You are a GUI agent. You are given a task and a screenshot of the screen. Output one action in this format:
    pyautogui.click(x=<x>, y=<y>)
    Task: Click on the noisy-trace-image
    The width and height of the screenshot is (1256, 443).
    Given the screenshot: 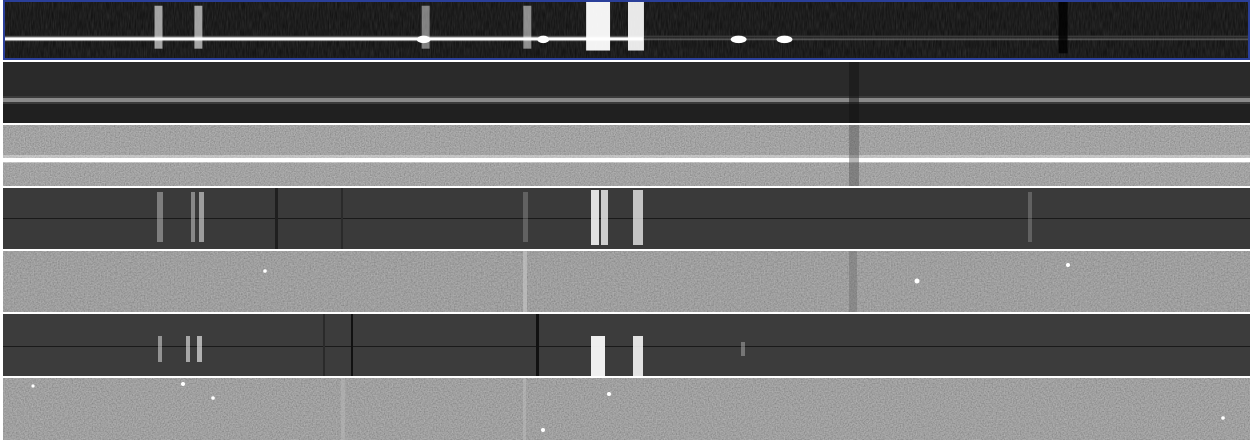 What is the action you would take?
    pyautogui.click(x=626, y=155)
    